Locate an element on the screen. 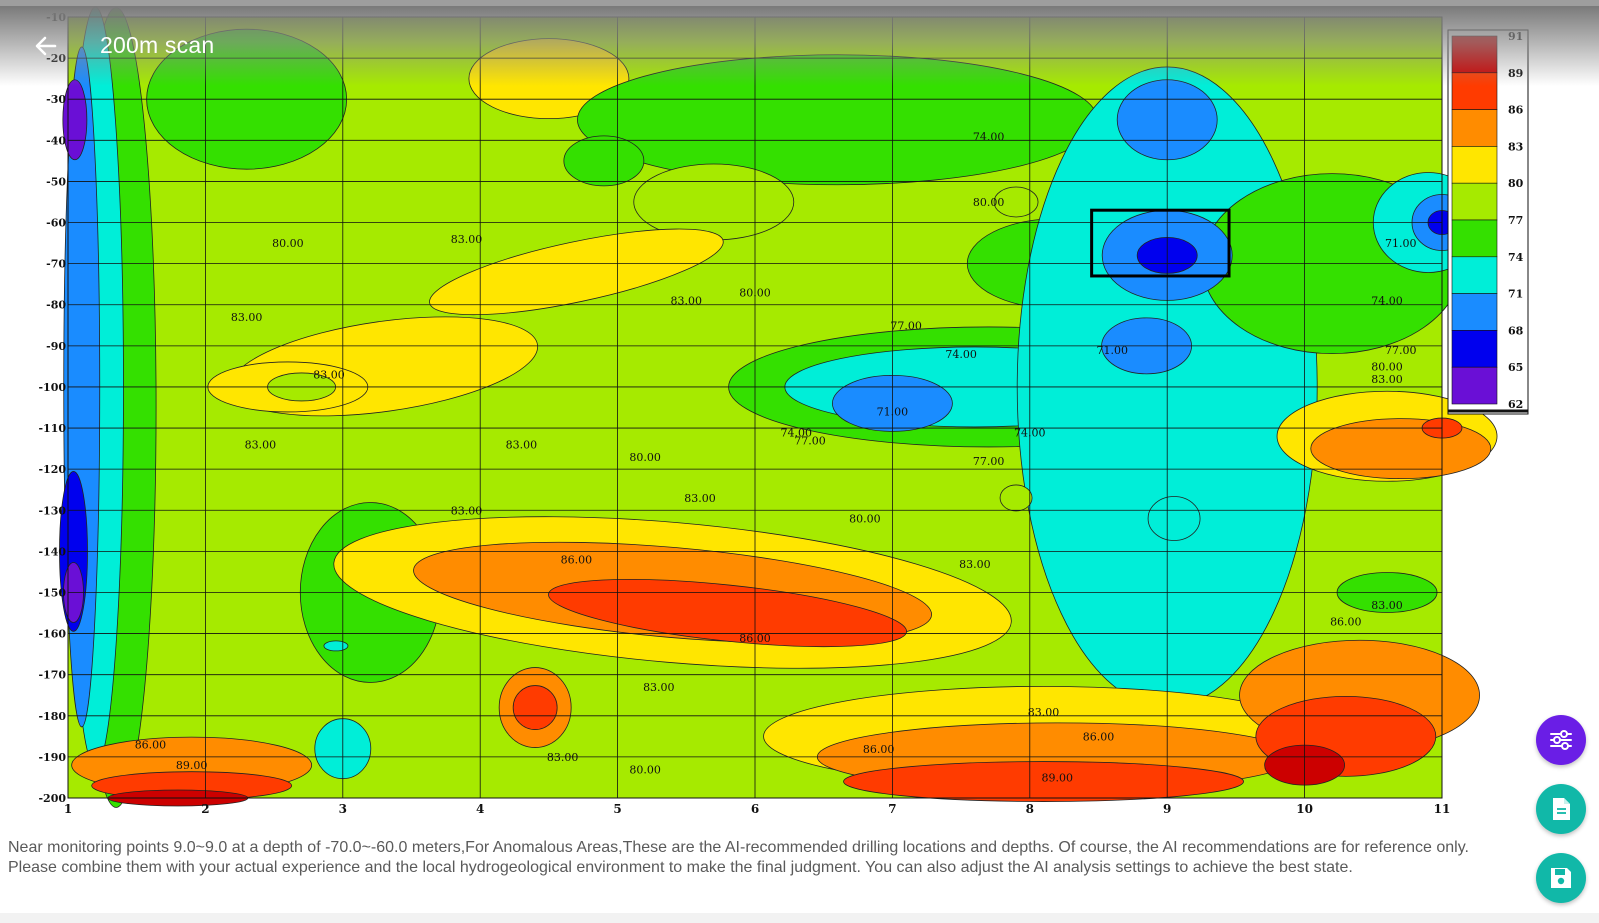 This screenshot has width=1599, height=923. colorbar-label: 71 is located at coordinates (1515, 294).